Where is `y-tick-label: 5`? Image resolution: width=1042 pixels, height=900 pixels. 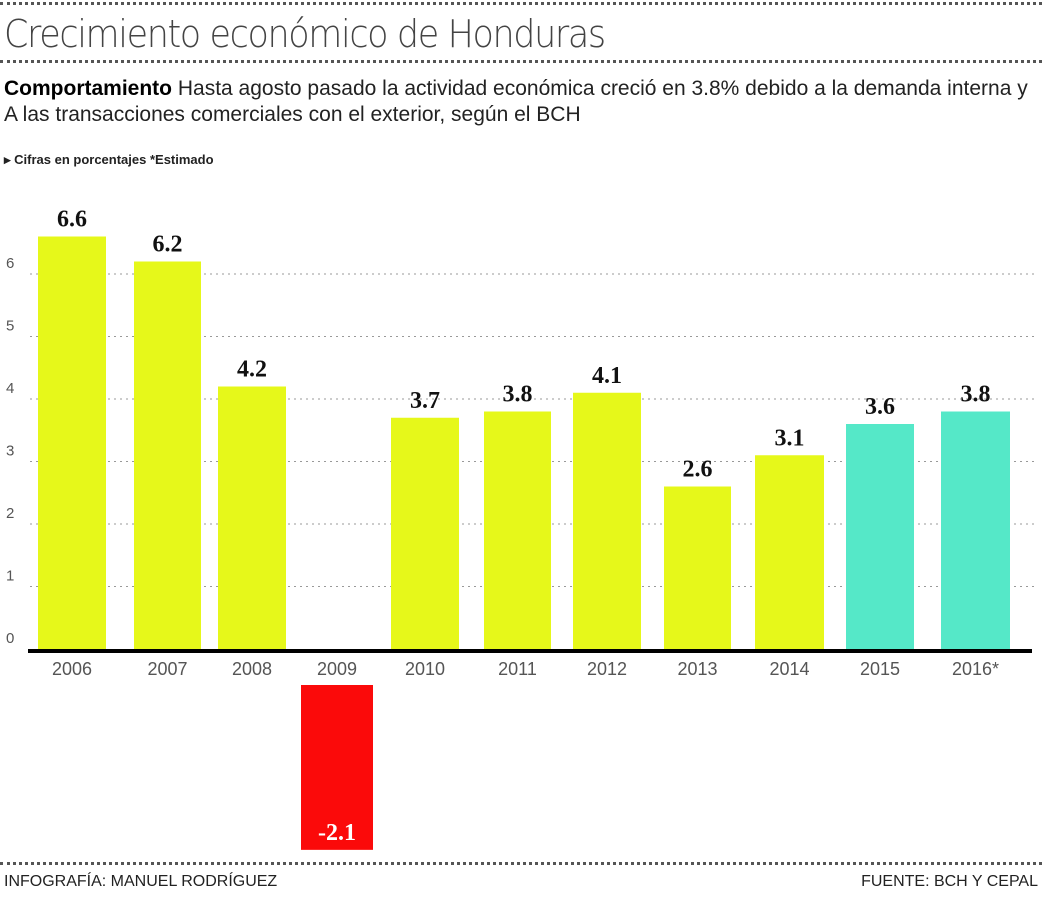
y-tick-label: 5 is located at coordinates (10, 326).